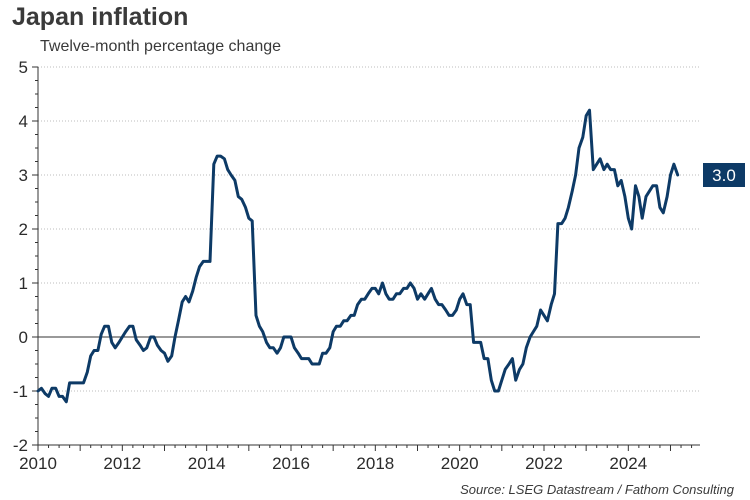 This screenshot has width=750, height=500. I want to click on y-tick-label: 1, so click(23, 283).